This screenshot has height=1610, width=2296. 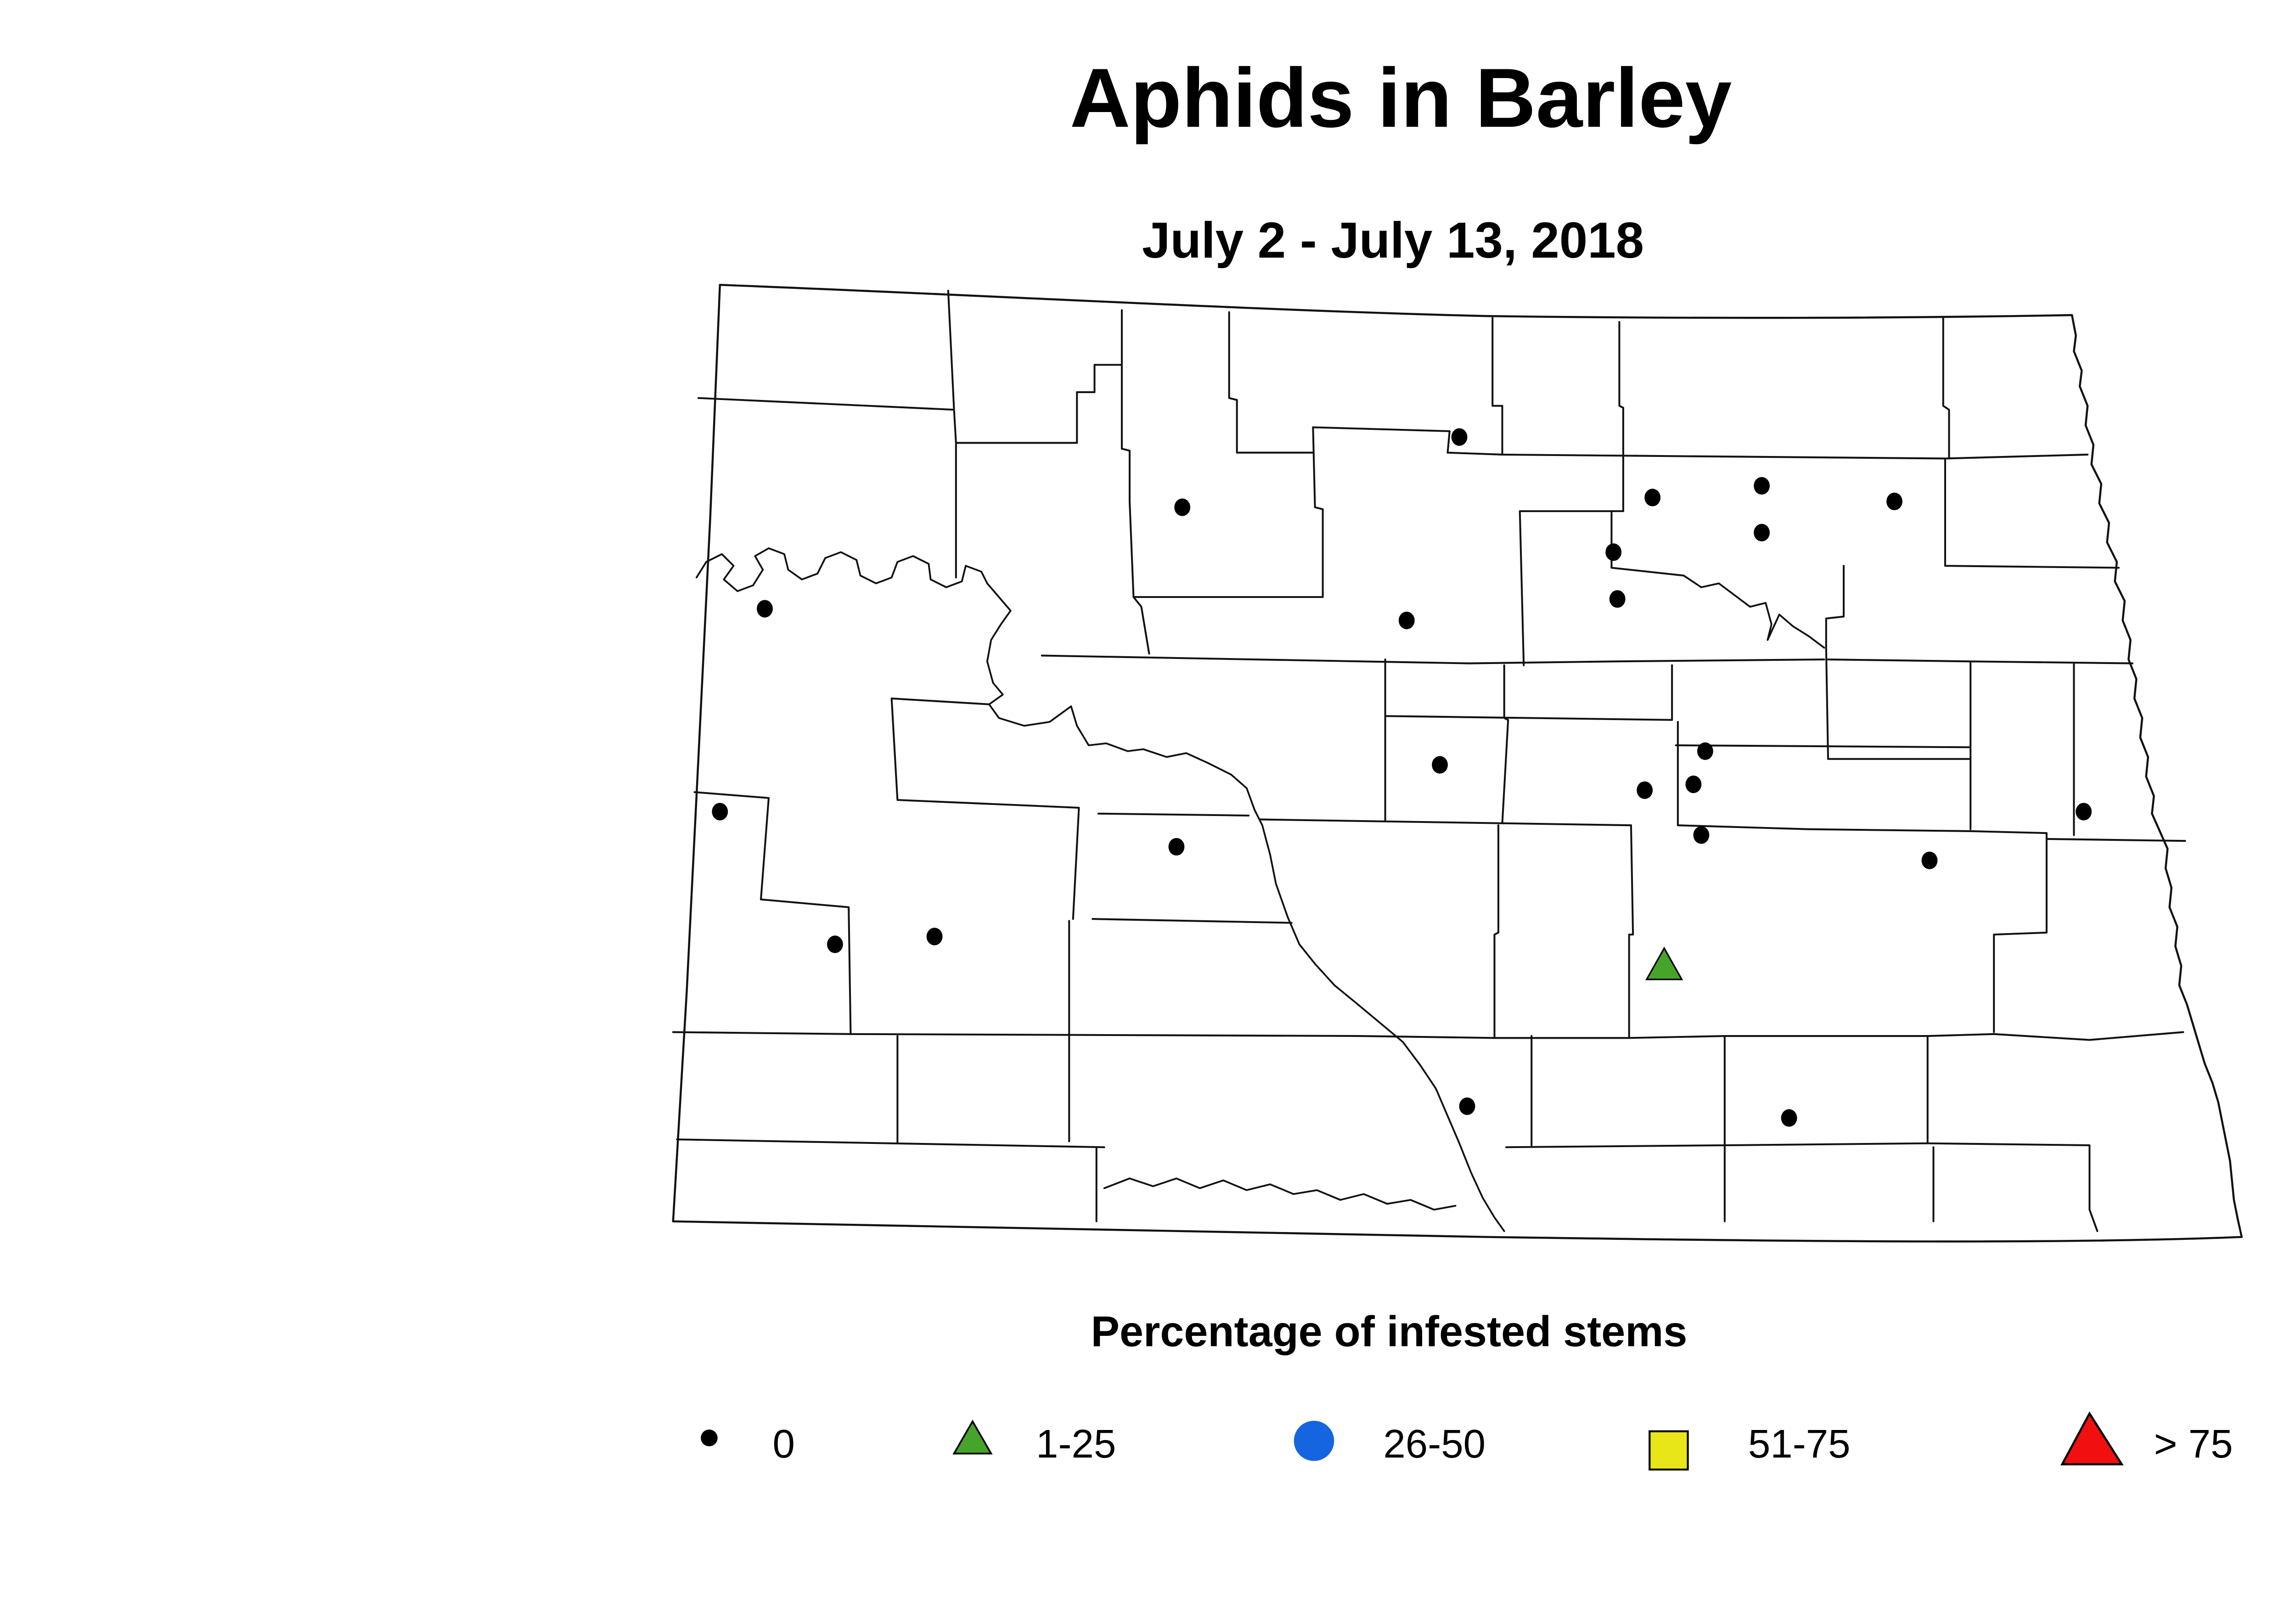 I want to click on legend-label-26-50: 26-50, so click(x=1434, y=1445).